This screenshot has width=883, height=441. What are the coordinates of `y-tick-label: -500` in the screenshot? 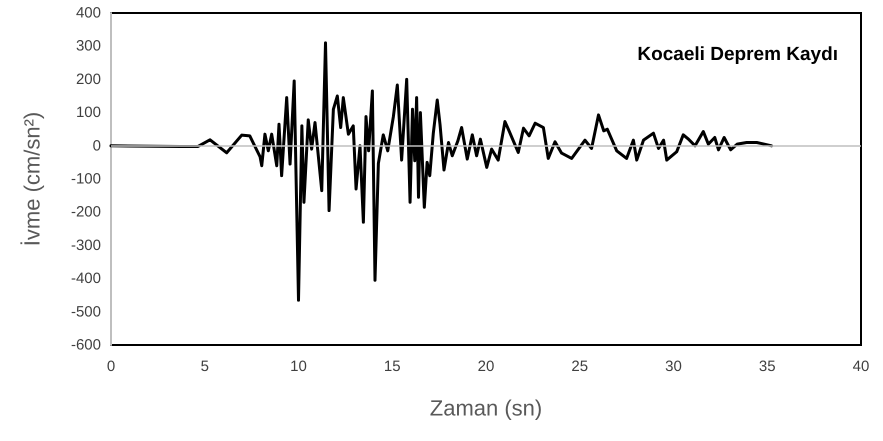 It's located at (85, 311).